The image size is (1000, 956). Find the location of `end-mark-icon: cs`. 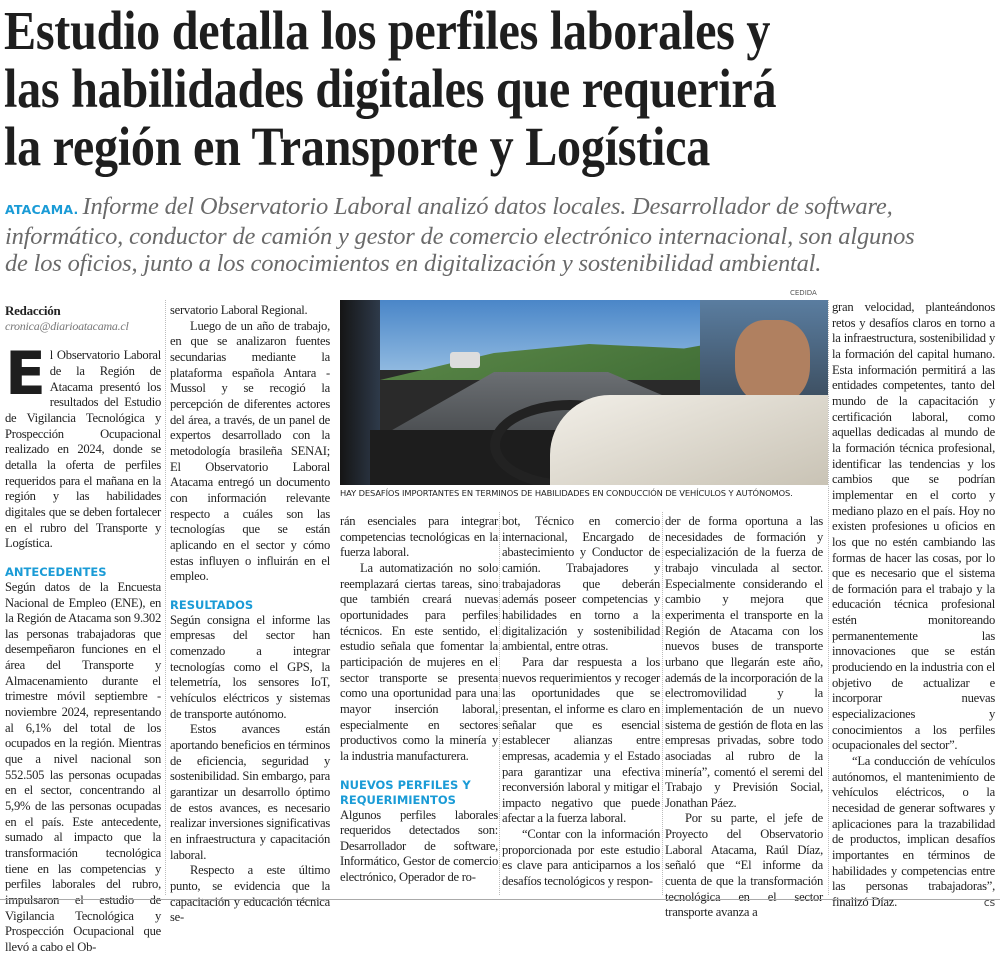

end-mark-icon: cs is located at coordinates (989, 902).